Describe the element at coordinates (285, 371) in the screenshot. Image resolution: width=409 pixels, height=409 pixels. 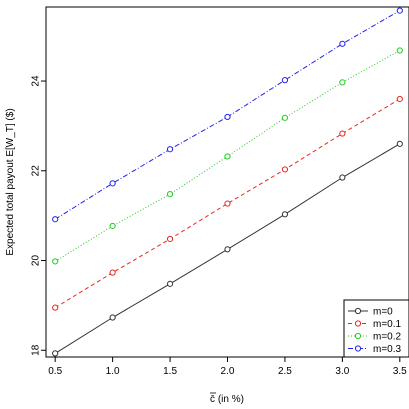
I see `x-tick-label: 2.5` at that location.